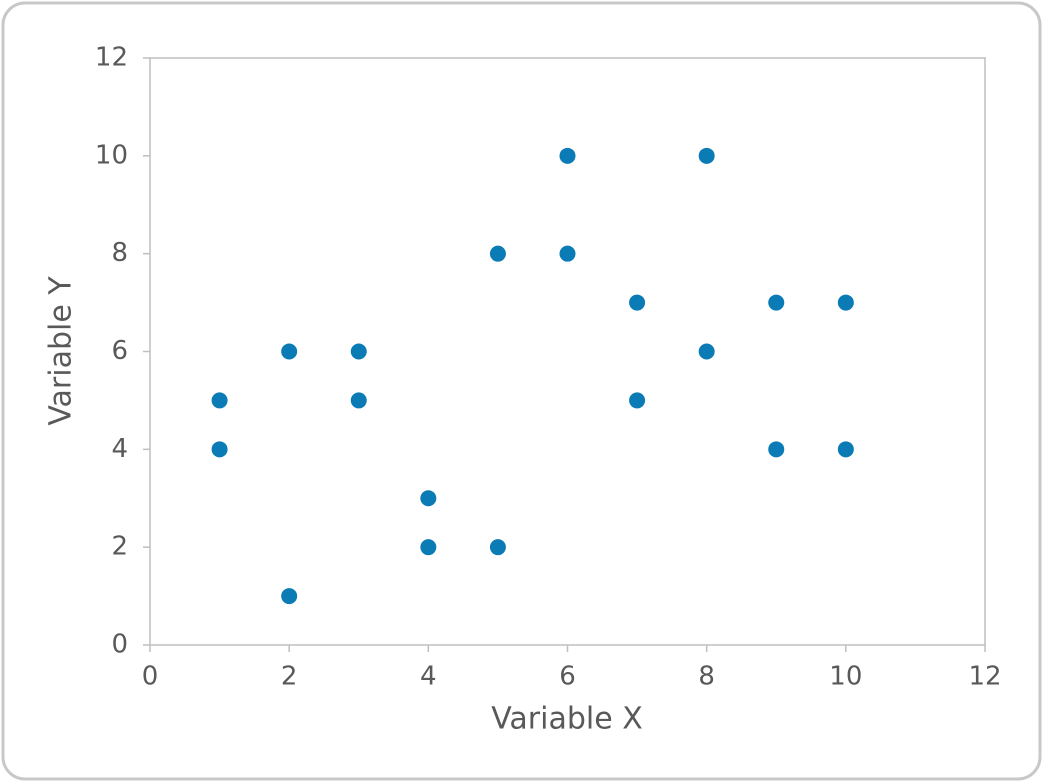 The image size is (1043, 782). Describe the element at coordinates (150, 677) in the screenshot. I see `x-tick-label: 0` at that location.